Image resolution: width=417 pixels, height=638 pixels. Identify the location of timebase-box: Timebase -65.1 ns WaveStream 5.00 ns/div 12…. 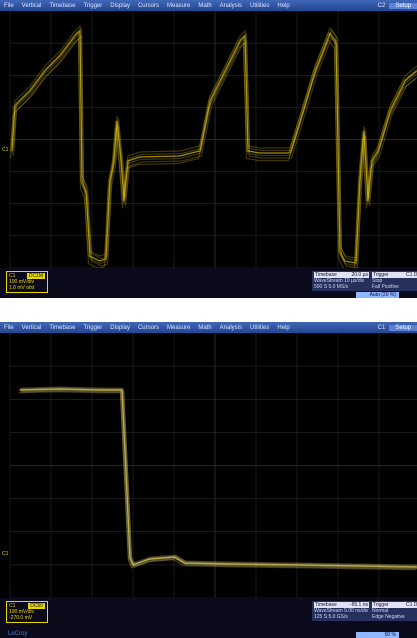
(341, 611).